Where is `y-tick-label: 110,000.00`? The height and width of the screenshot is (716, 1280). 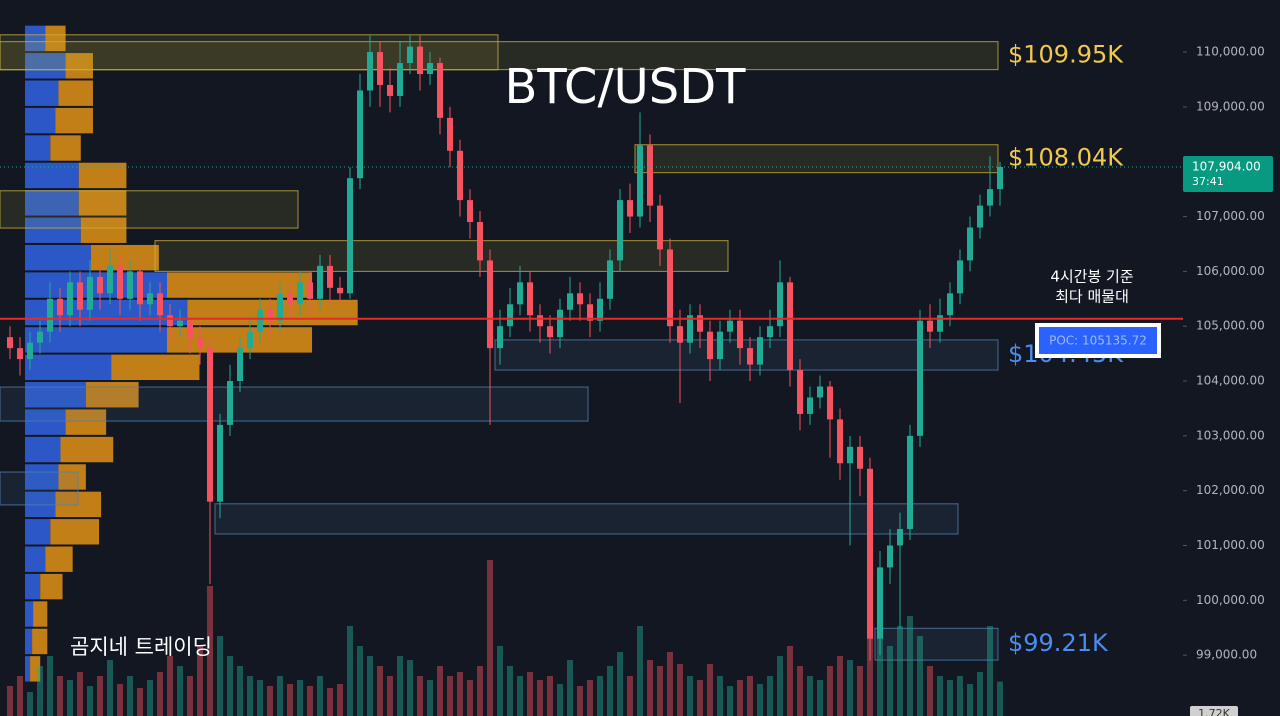
y-tick-label: 110,000.00 is located at coordinates (1230, 52).